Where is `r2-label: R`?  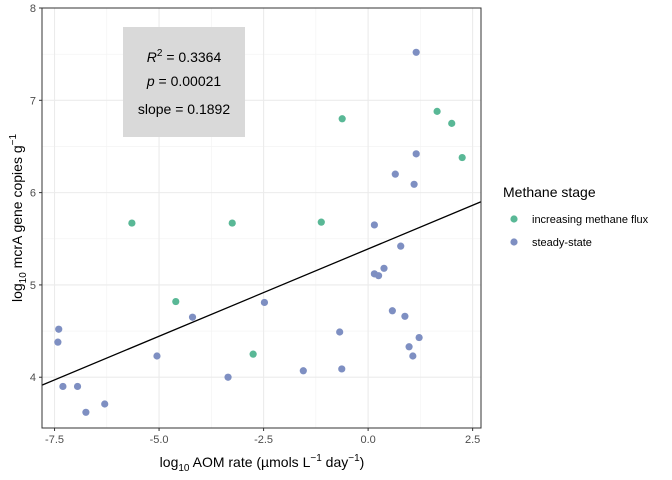
r2-label: R is located at coordinates (152, 57).